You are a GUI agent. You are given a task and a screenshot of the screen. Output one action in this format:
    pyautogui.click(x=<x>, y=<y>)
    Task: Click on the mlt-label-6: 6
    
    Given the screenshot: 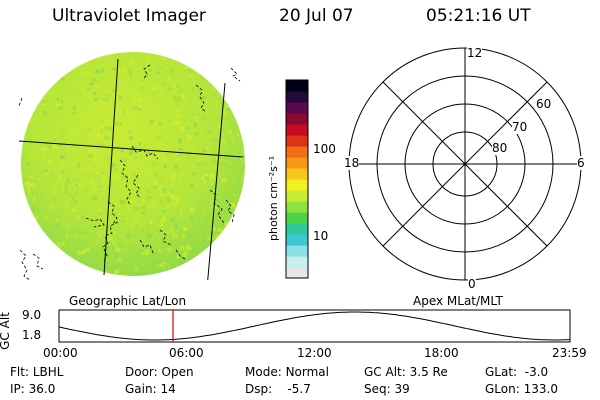 What is the action you would take?
    pyautogui.click(x=581, y=163)
    